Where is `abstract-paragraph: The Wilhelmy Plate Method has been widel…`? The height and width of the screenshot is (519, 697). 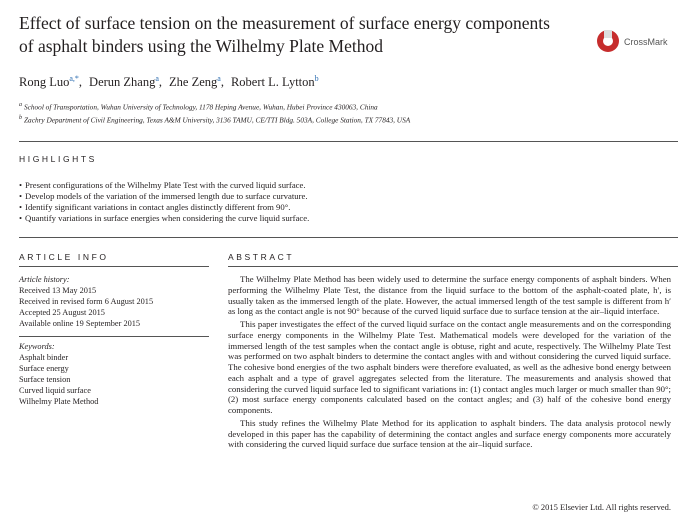
abstract-paragraph: The Wilhelmy Plate Method has been widel… is located at coordinates (449, 295).